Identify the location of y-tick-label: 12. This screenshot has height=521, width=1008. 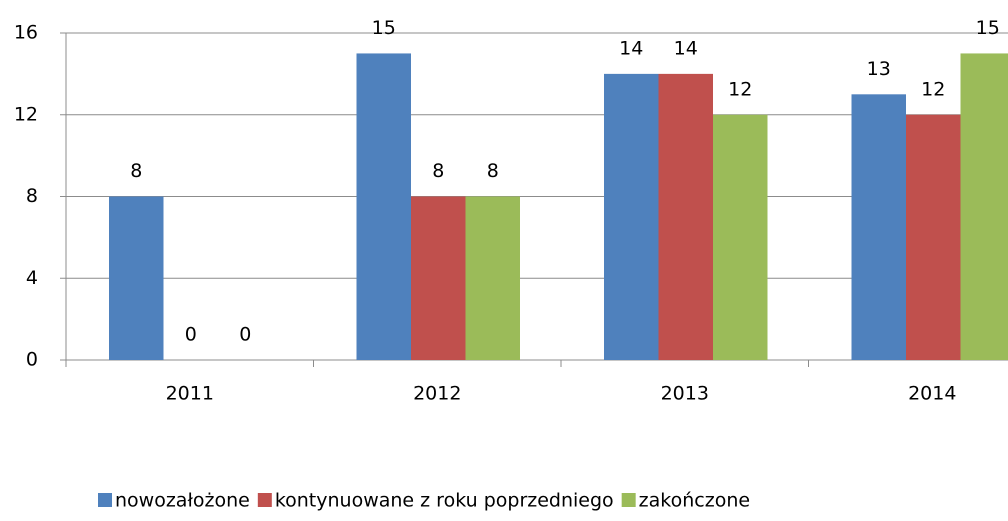
(26, 114).